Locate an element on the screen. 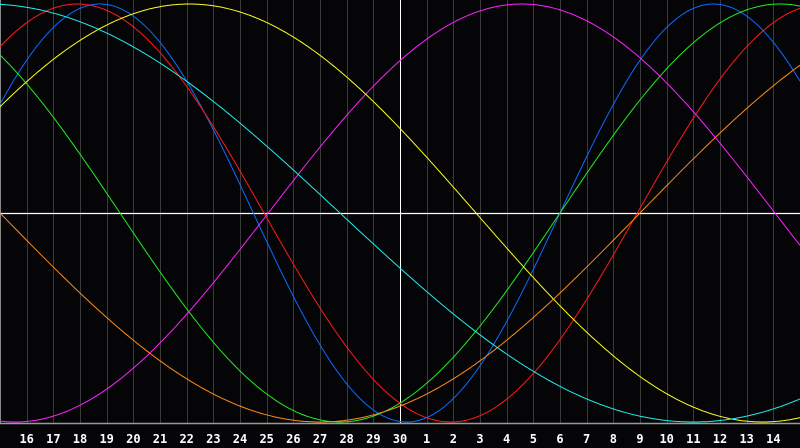  x-tick-label: 19 is located at coordinates (106, 439).